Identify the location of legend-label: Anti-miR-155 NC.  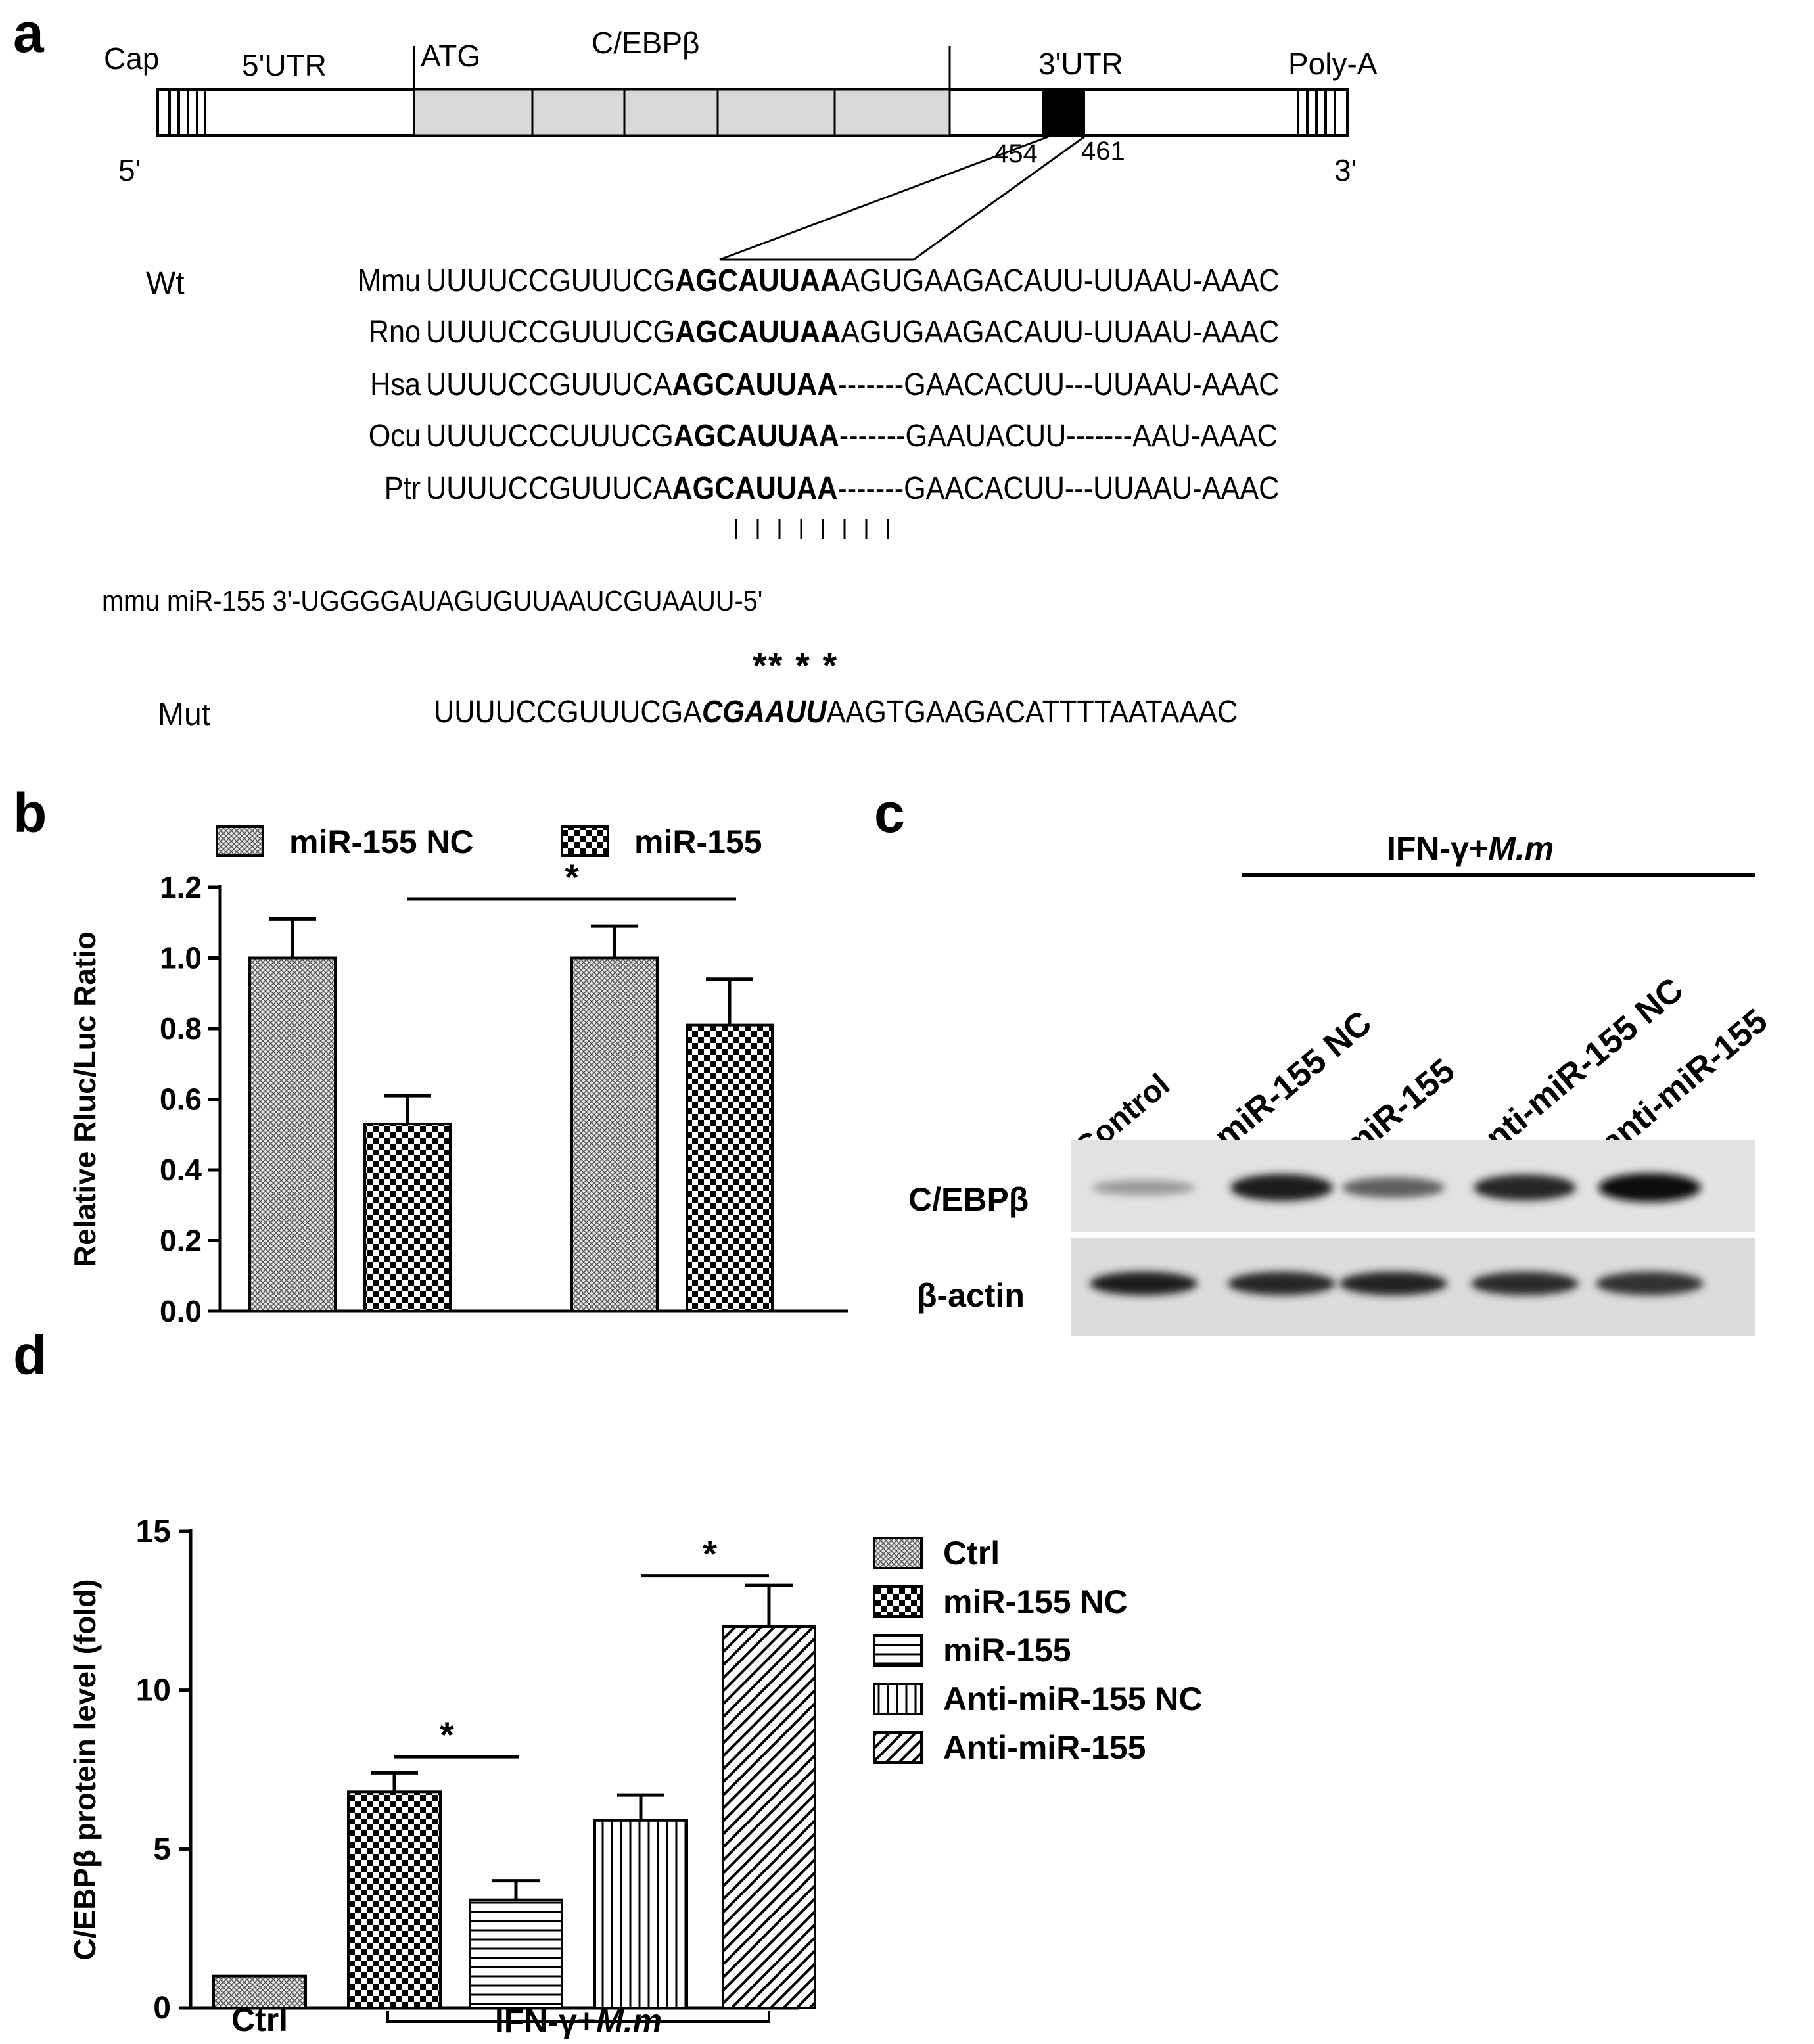
(1073, 1699).